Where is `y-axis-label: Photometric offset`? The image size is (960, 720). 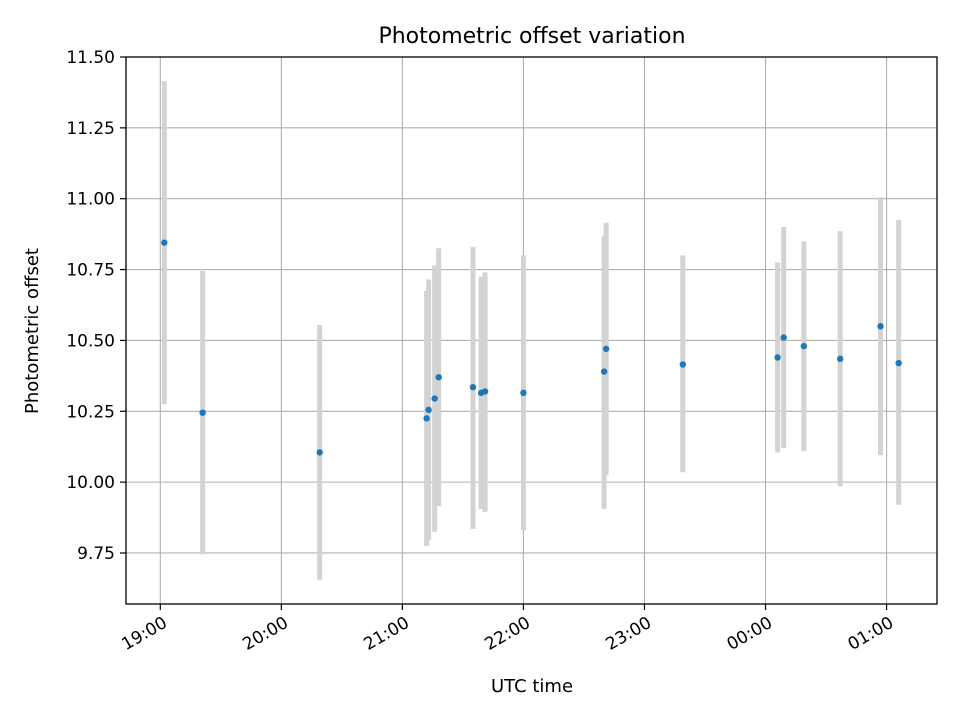 y-axis-label: Photometric offset is located at coordinates (32, 331).